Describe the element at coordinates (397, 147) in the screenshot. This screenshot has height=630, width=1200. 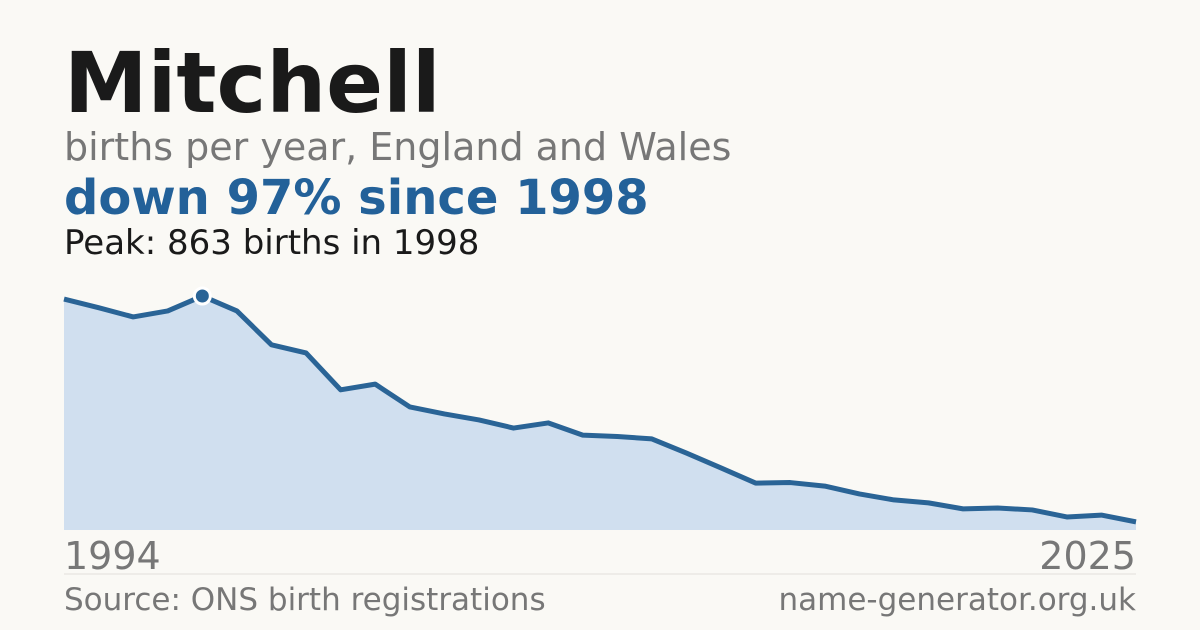
I see `subtitle: births per year, England and Wales` at that location.